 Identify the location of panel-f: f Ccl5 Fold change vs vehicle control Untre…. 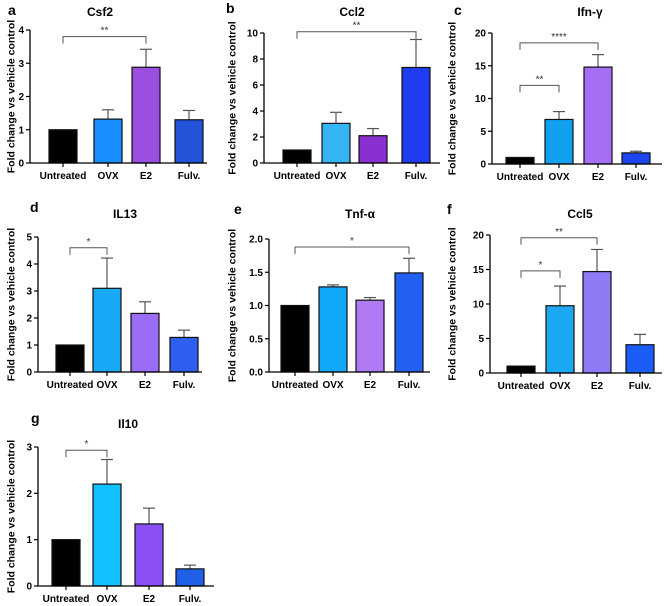
(554, 296).